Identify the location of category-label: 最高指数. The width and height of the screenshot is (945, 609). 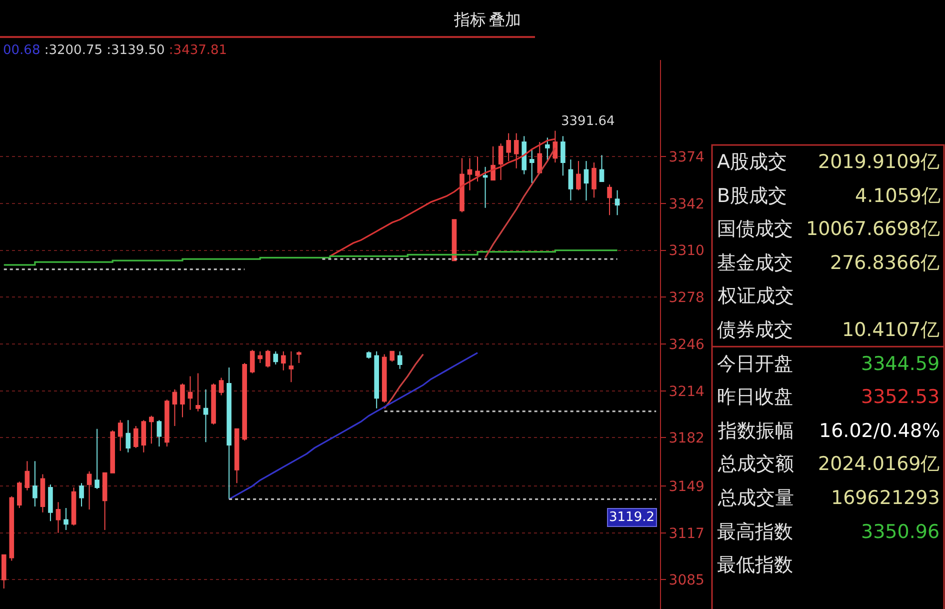
(755, 532).